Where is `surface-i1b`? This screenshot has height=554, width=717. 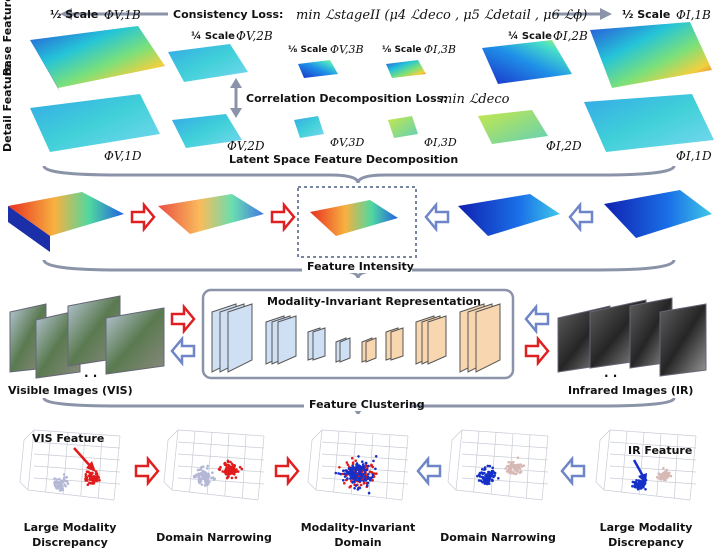
surface-i1b is located at coordinates (651, 55).